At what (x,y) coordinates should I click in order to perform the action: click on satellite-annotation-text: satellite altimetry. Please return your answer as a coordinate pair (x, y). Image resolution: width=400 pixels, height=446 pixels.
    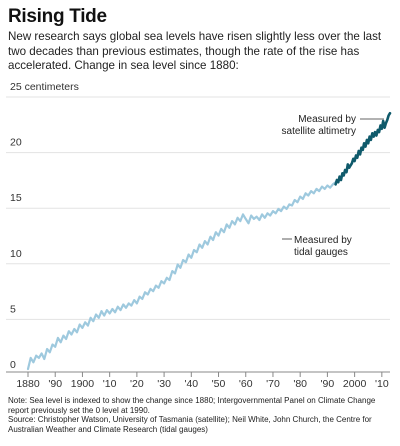
    Looking at the image, I should click on (319, 131).